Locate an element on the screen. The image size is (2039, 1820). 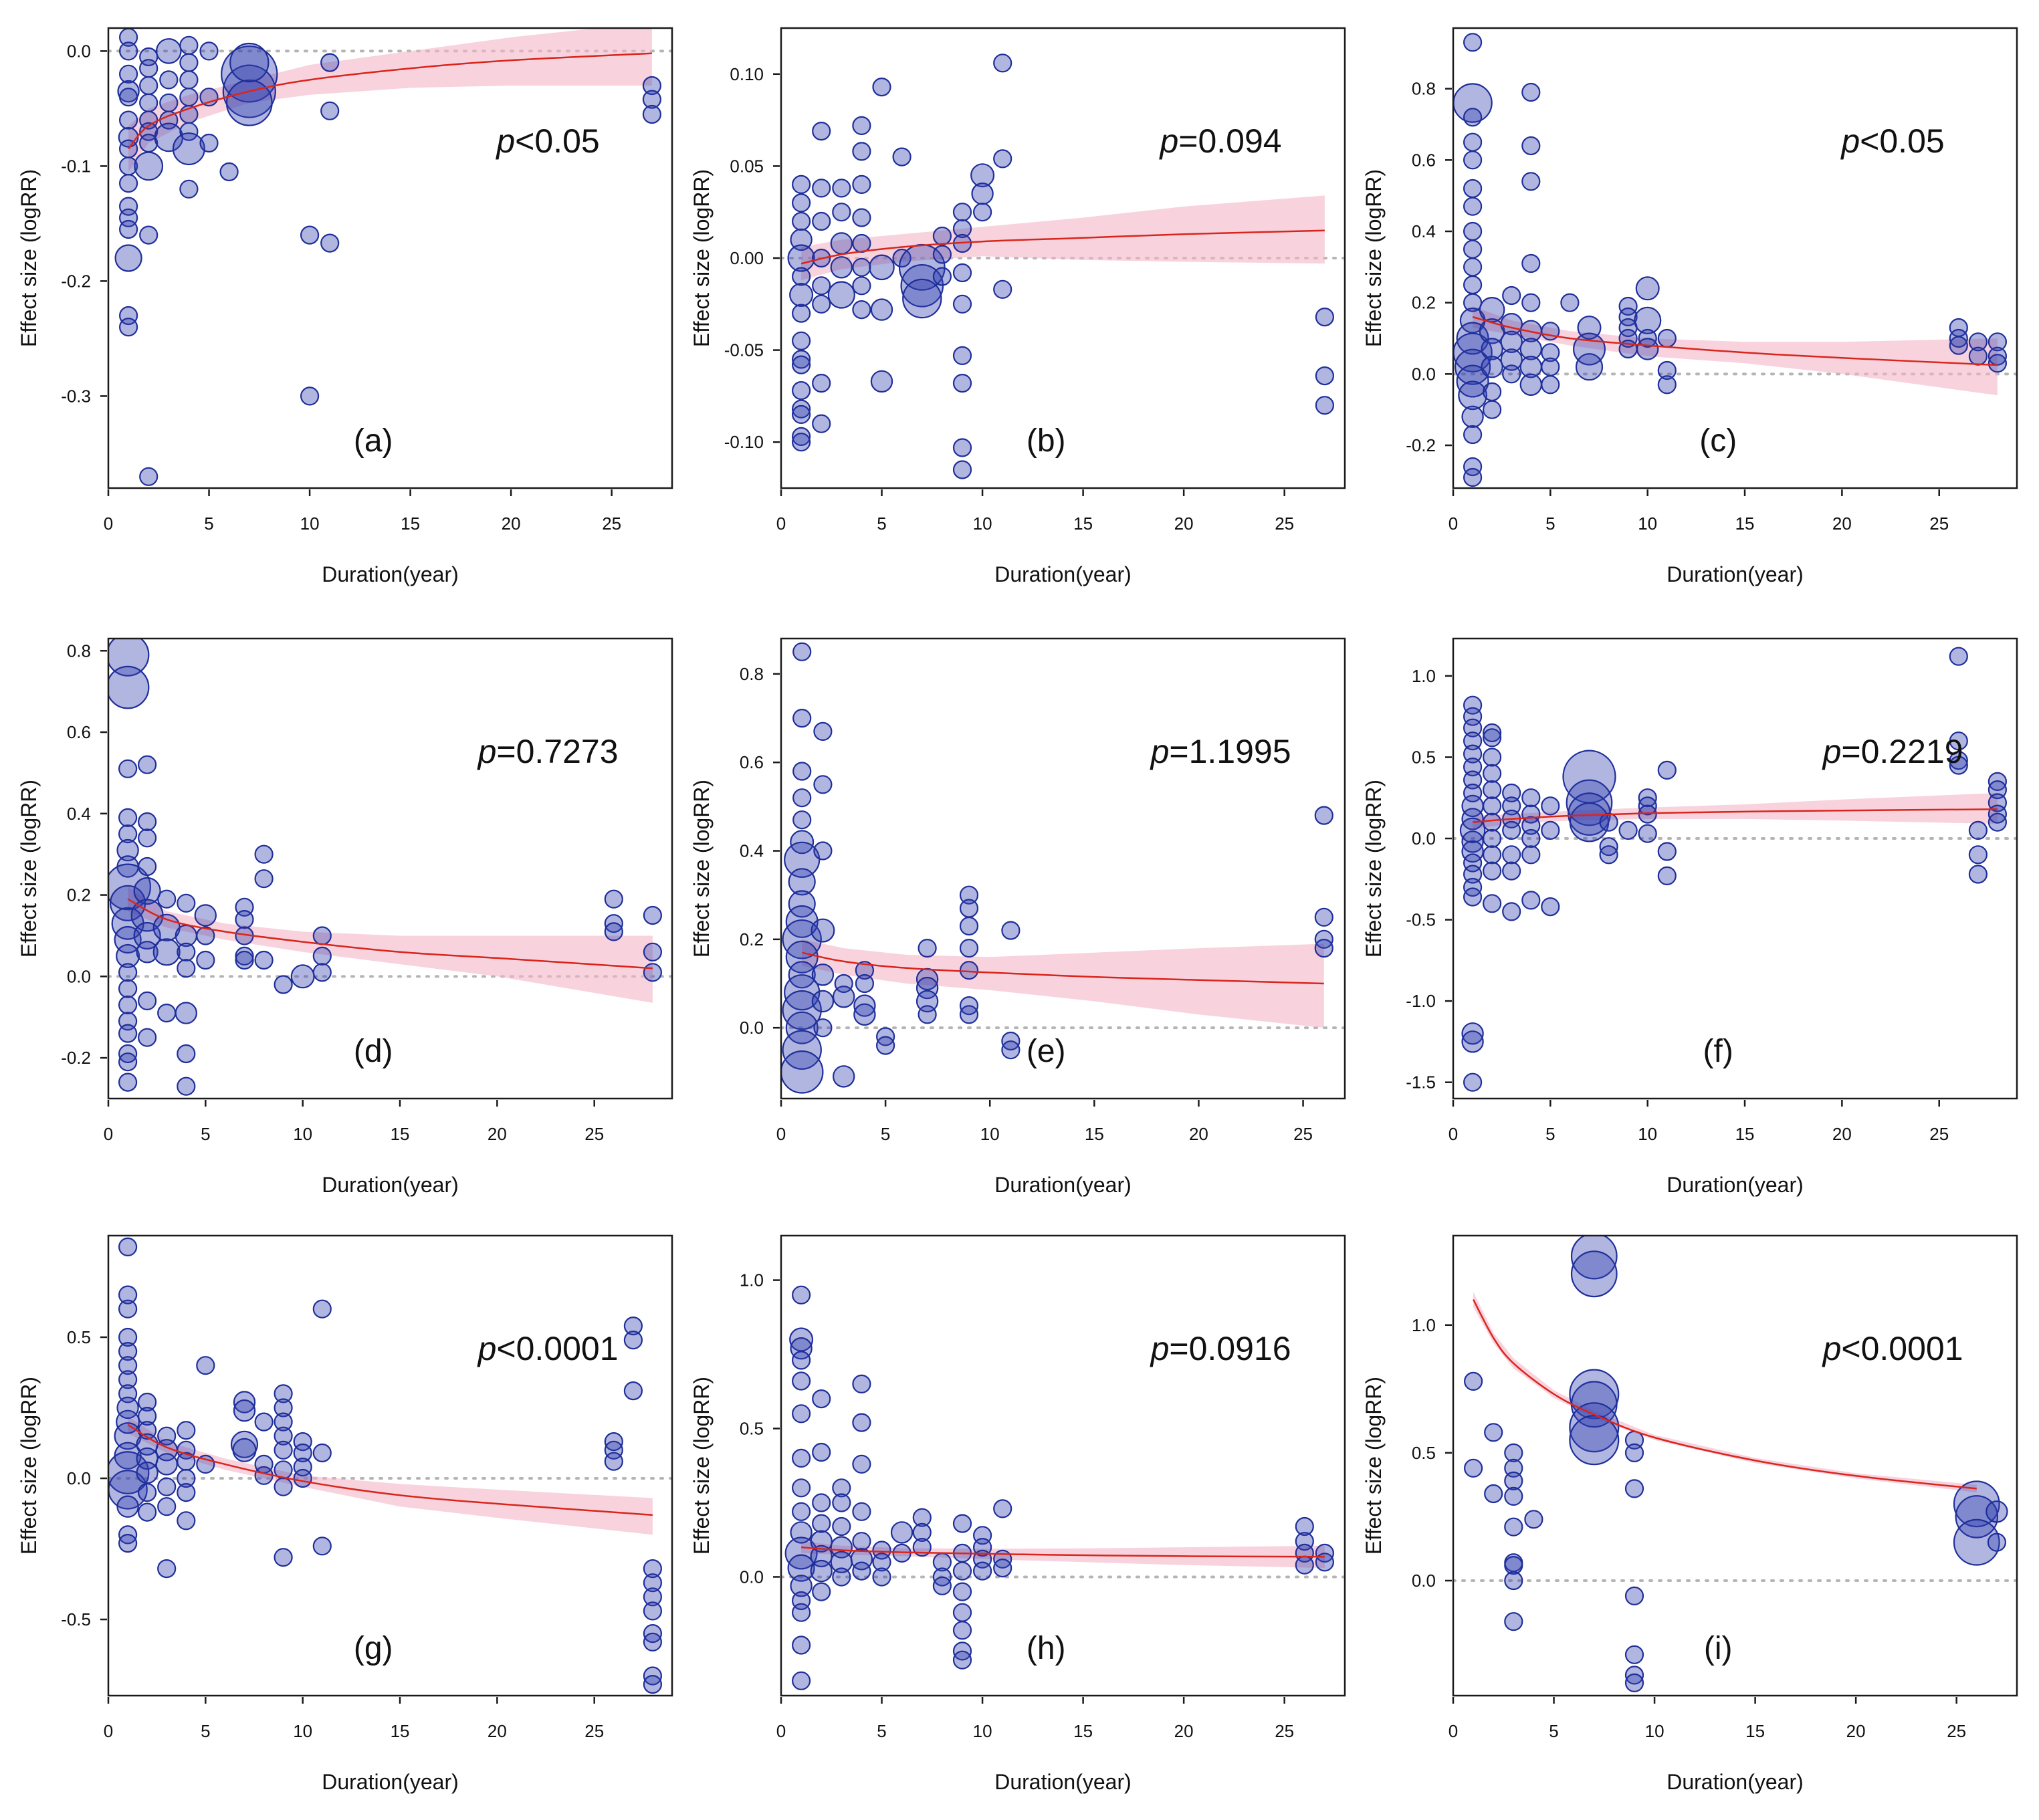
p-value-number: 1.1995 is located at coordinates (1240, 751).